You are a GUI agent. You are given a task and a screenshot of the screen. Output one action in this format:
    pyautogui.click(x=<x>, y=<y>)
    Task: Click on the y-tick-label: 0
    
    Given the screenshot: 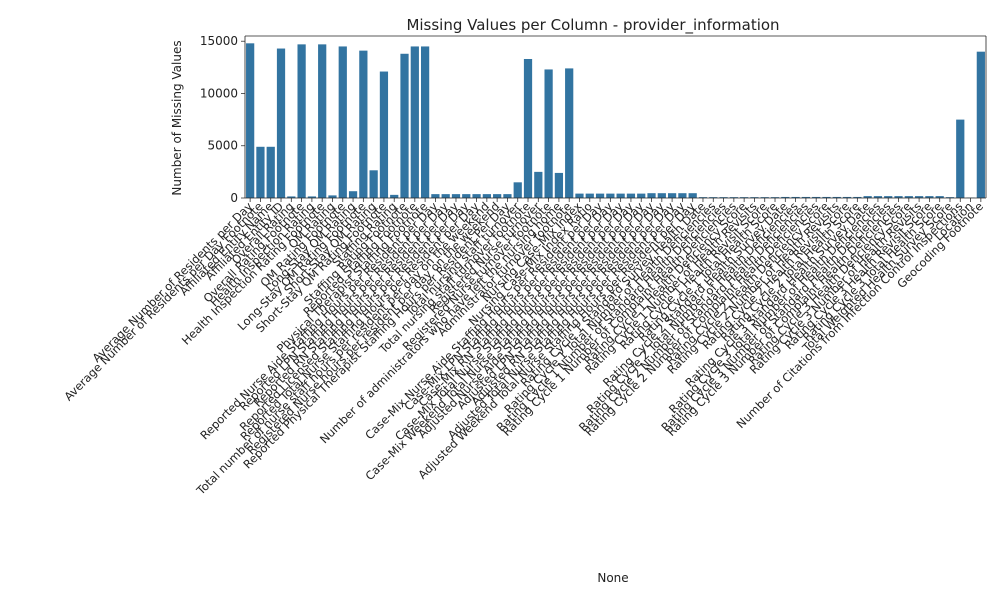 What is the action you would take?
    pyautogui.click(x=234, y=198)
    